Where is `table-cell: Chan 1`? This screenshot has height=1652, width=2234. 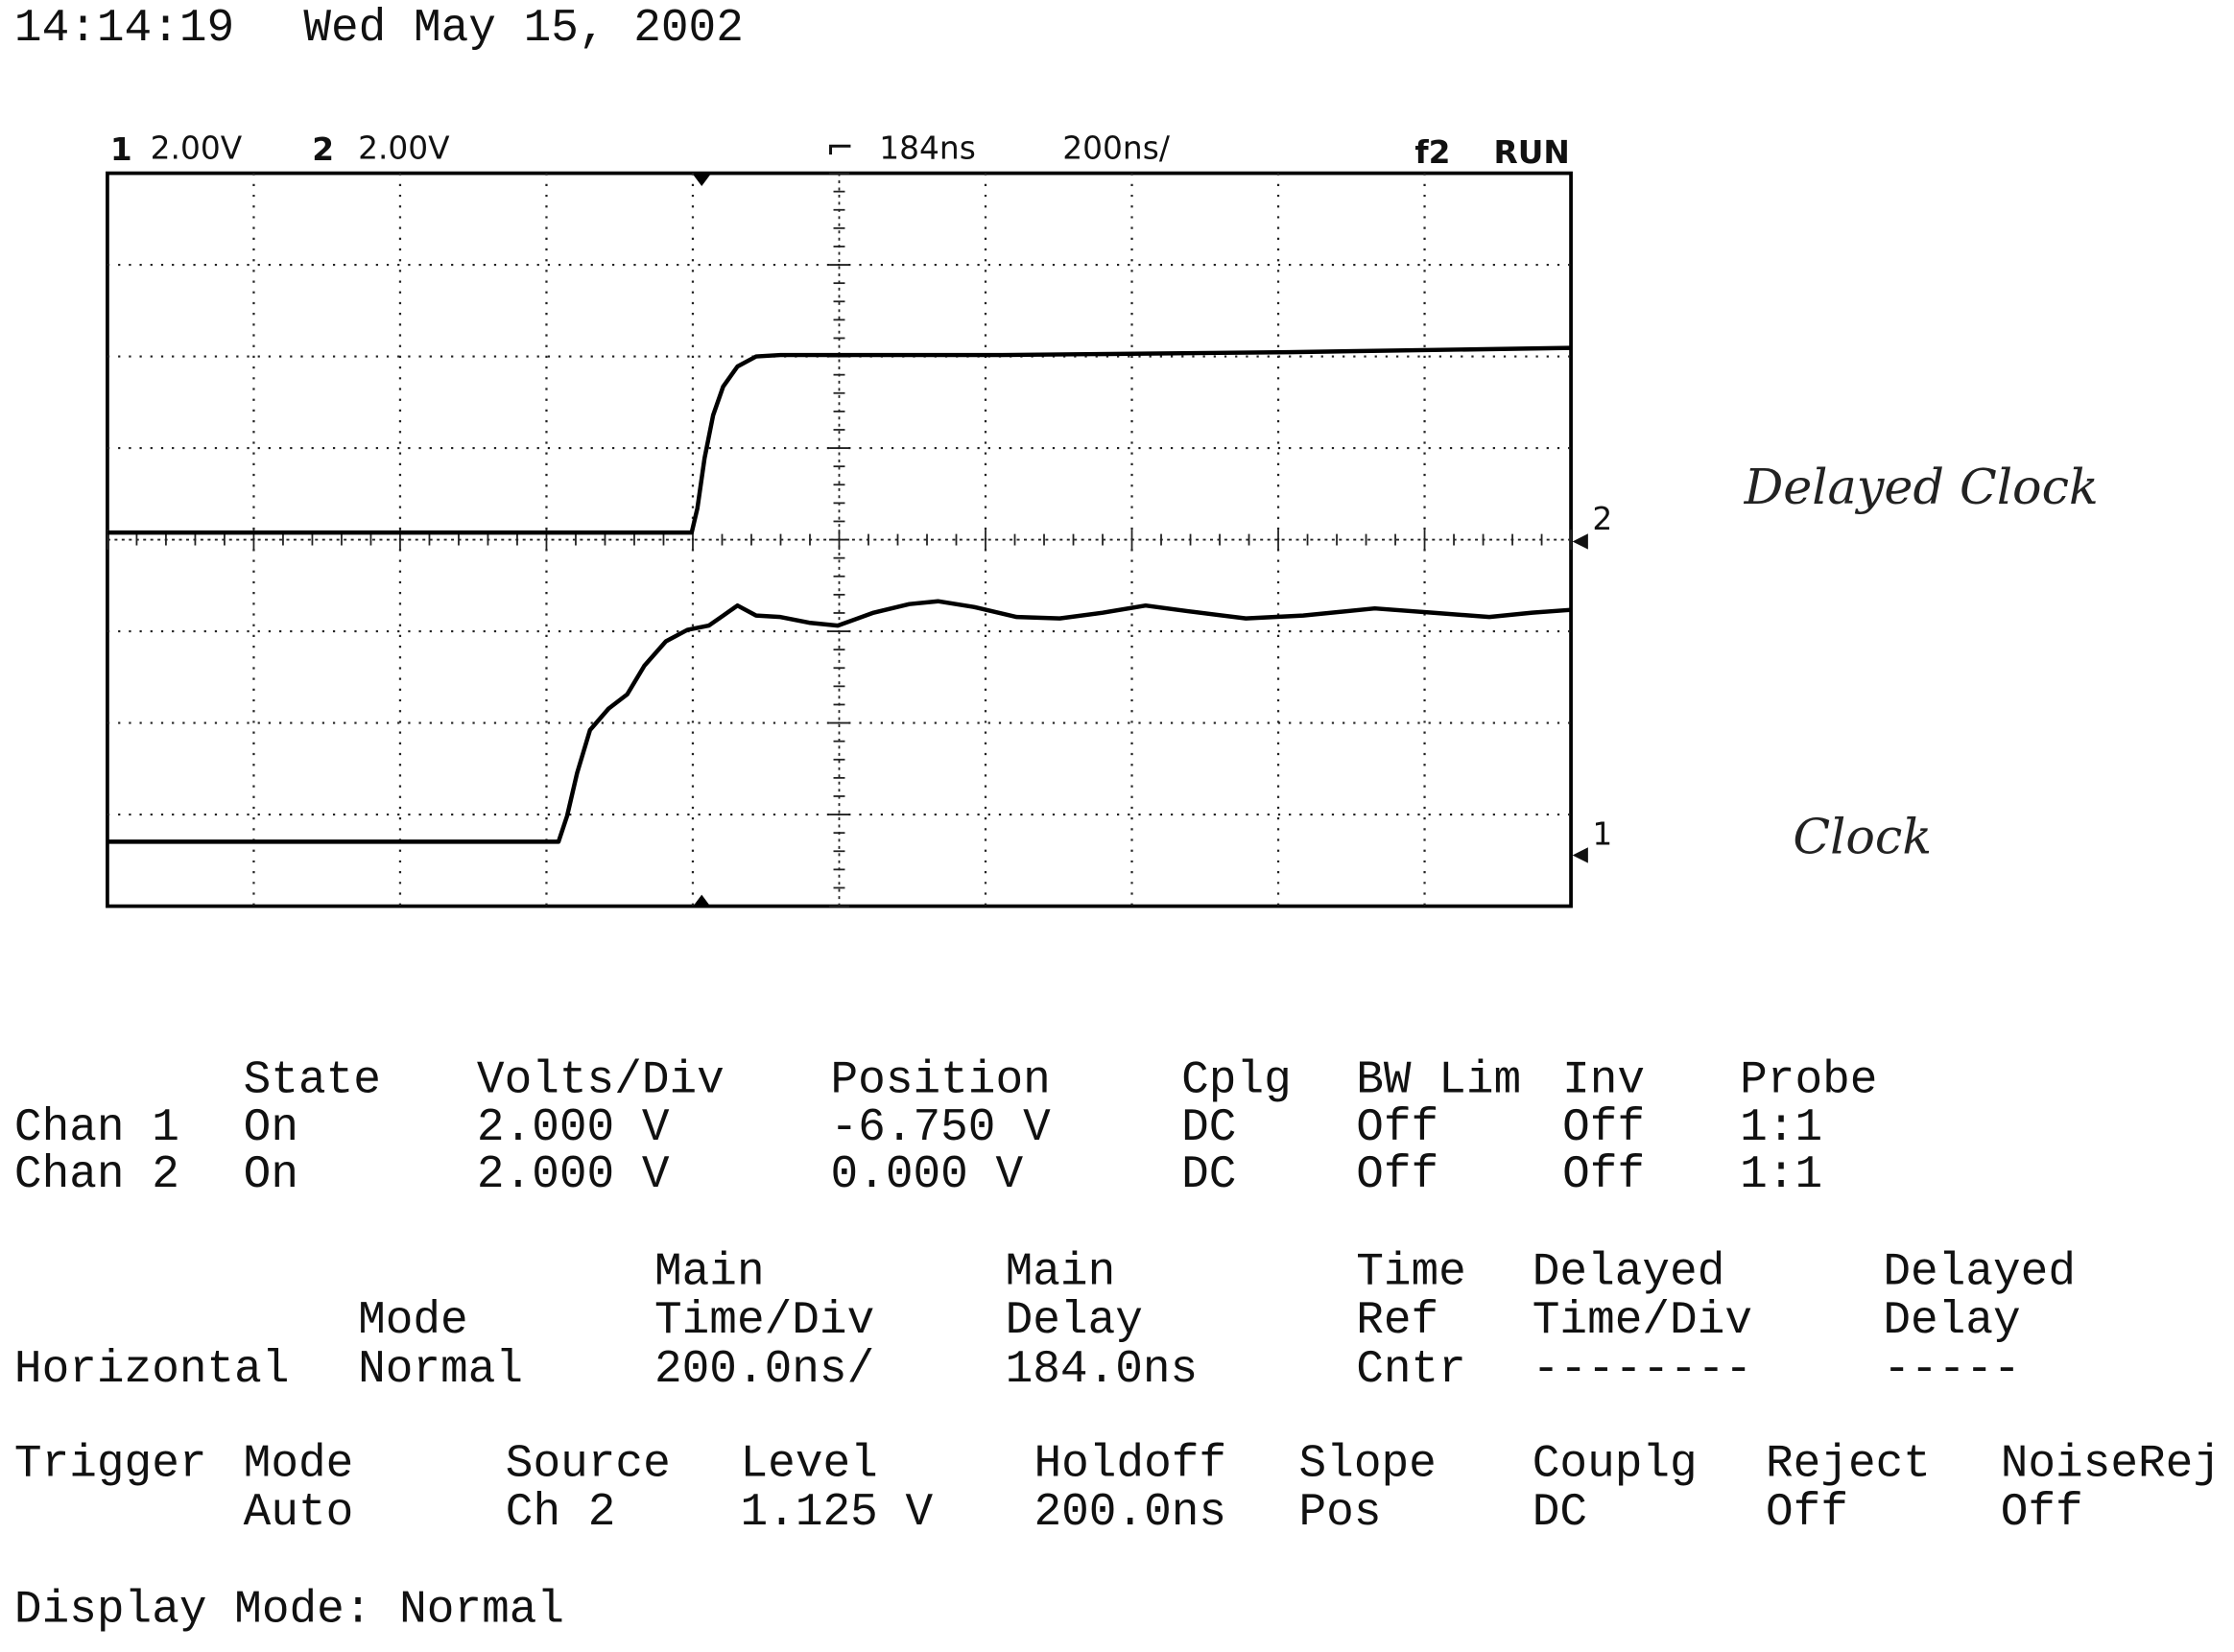
table-cell: Chan 1 is located at coordinates (97, 1128).